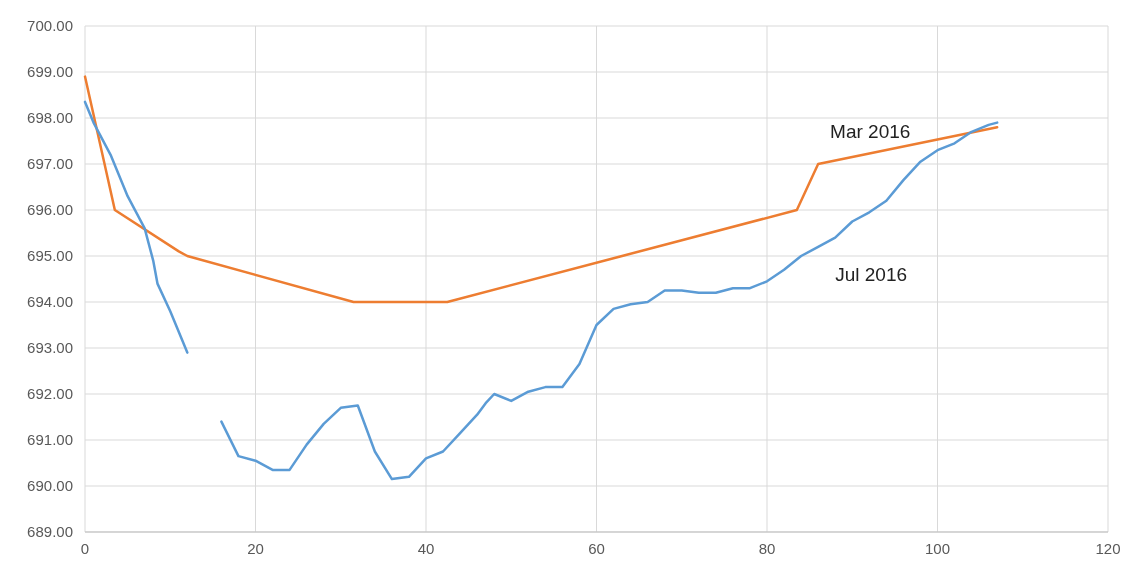  I want to click on x-tick-label: 40, so click(426, 548).